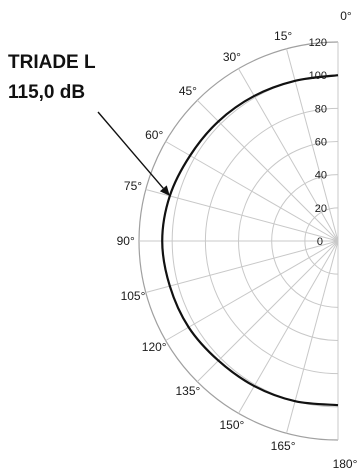 This screenshot has width=358, height=472. I want to click on radial-tick-label-40: 40, so click(321, 176).